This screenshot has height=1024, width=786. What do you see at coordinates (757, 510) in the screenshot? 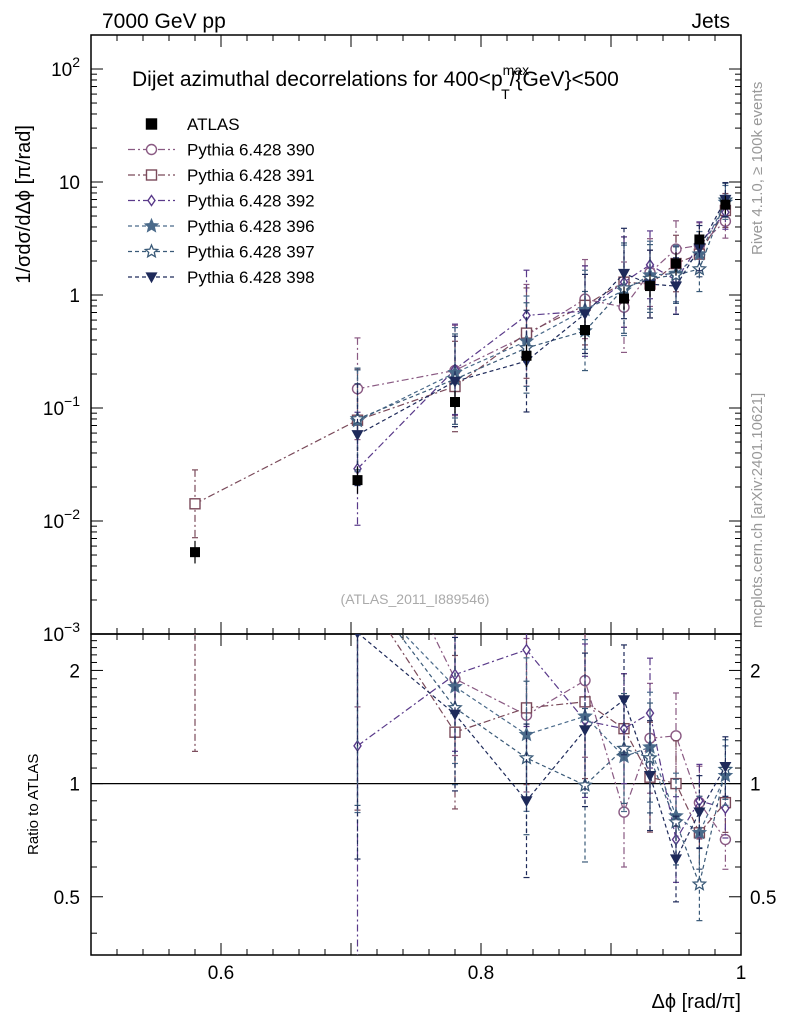
I see `mcplots-note: mcplots.cern.ch [arXiv:2401.10621]` at bounding box center [757, 510].